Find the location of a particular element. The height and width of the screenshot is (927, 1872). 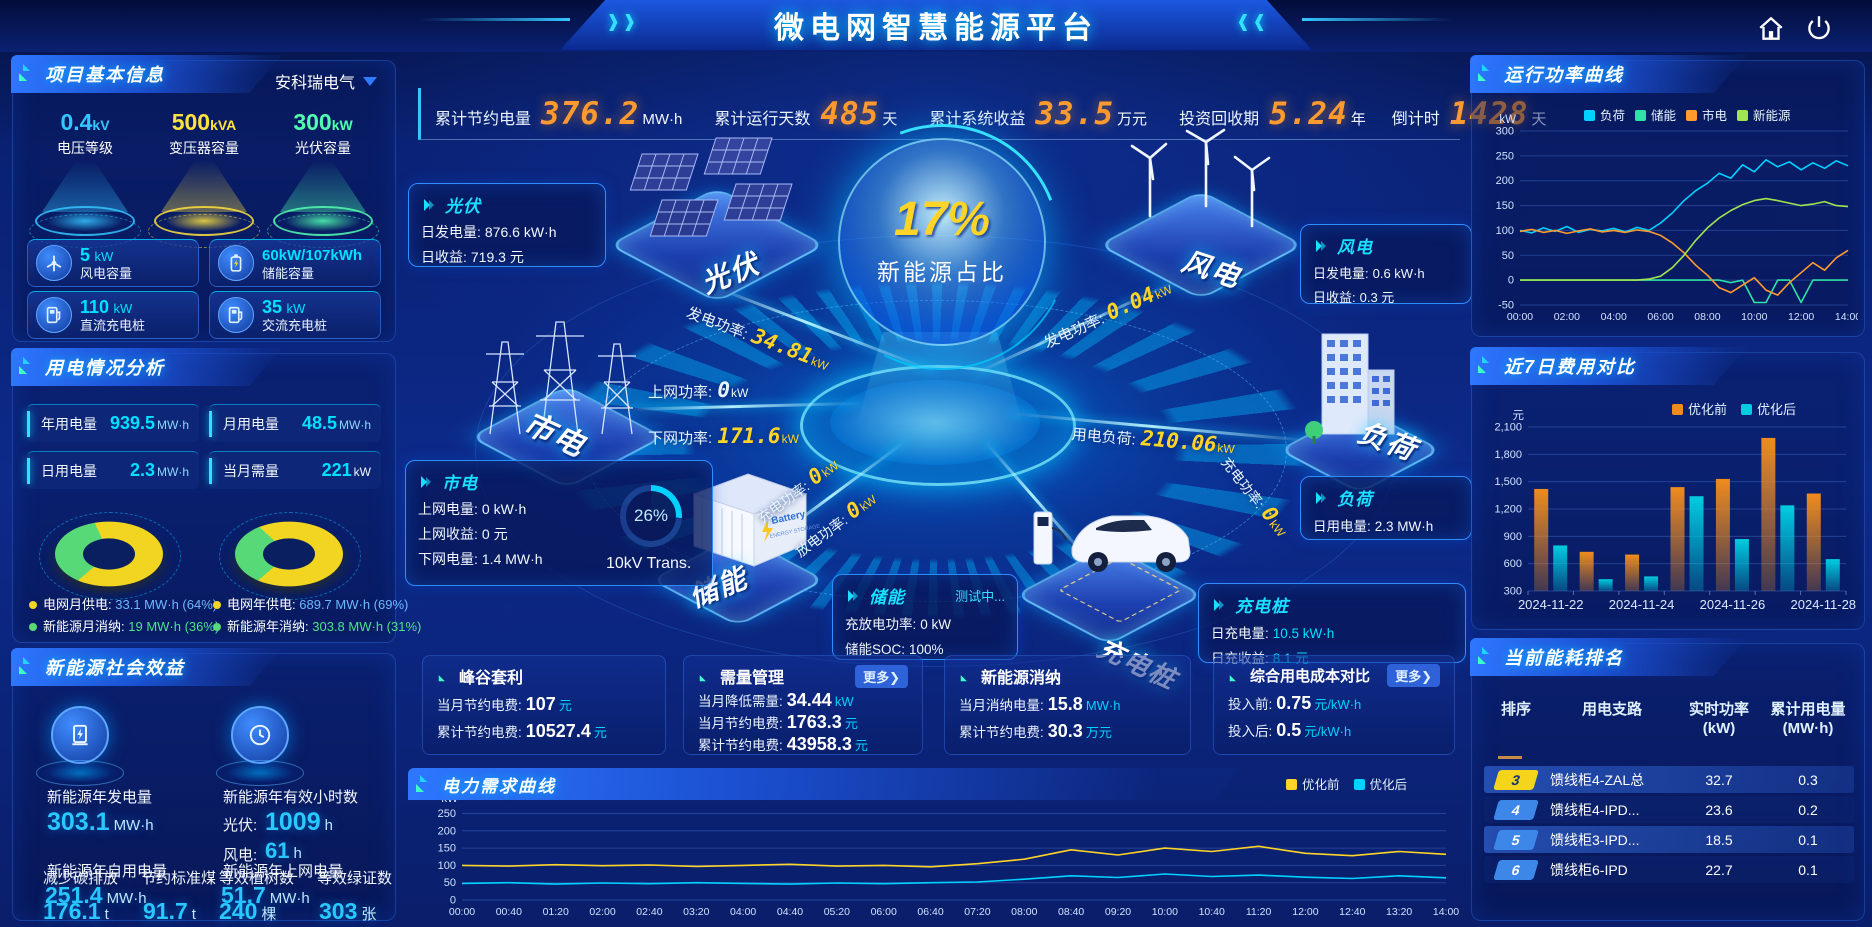

legend-label: 优化后 is located at coordinates (1777, 409).